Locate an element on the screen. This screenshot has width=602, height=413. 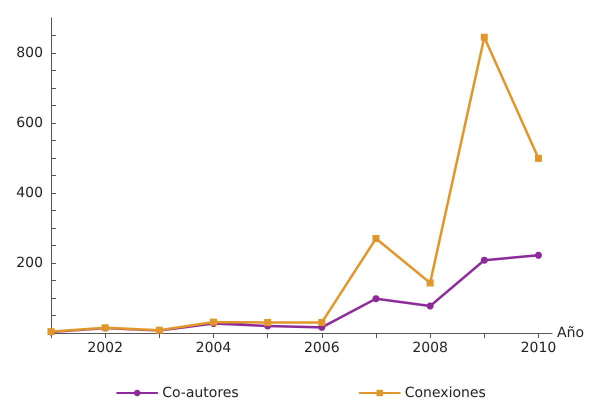
y-tick-label: 400 is located at coordinates (29, 193).